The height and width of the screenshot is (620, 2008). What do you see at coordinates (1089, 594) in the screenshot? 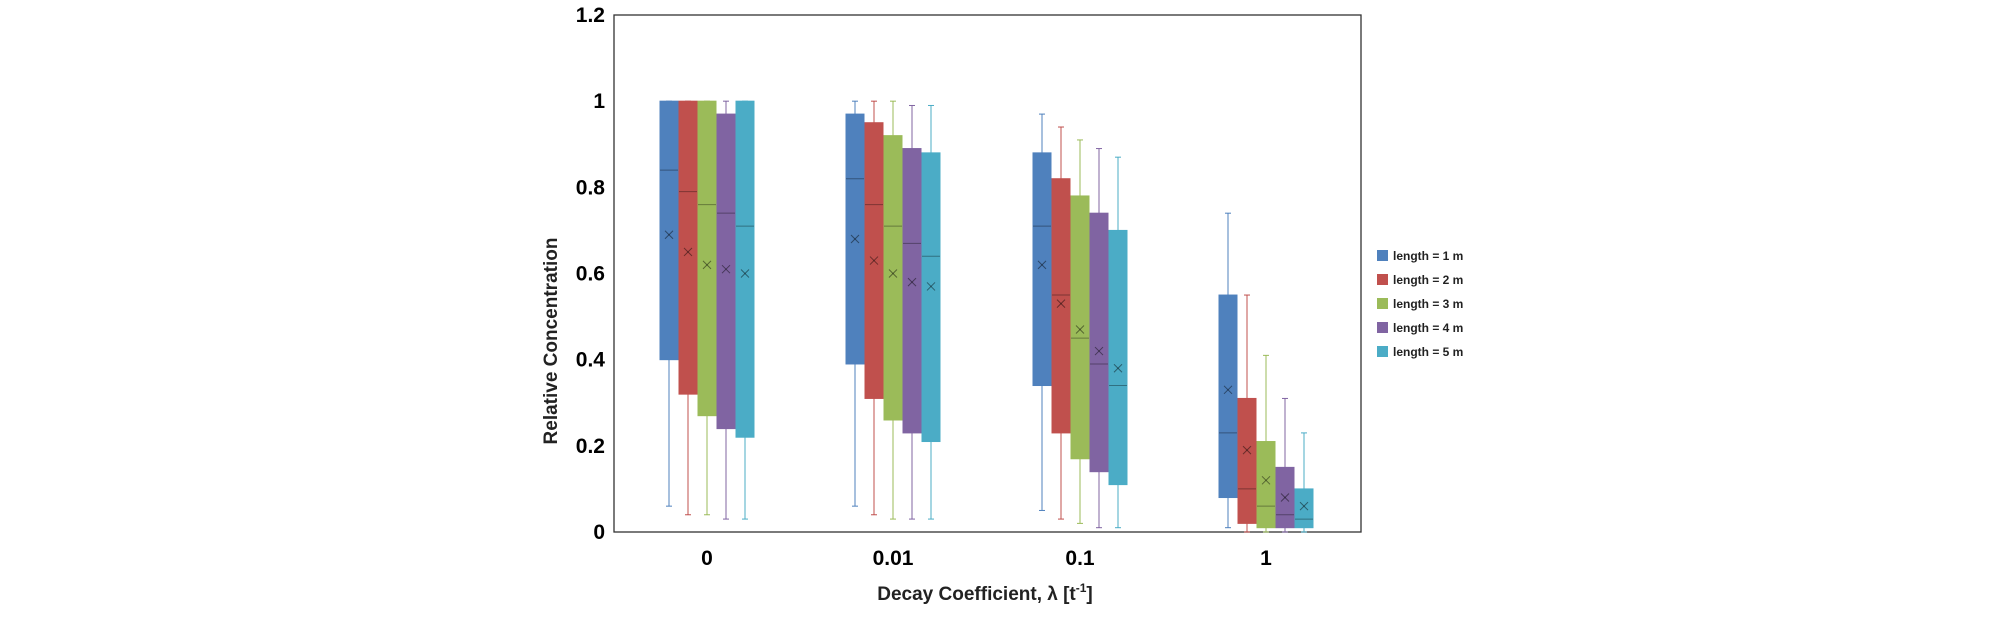
I see `x-axis-label-end: ]` at bounding box center [1089, 594].